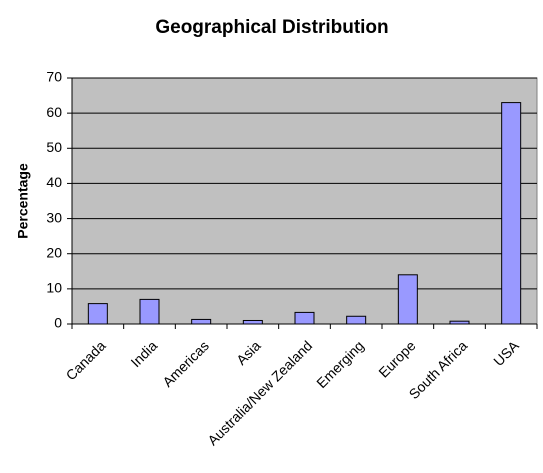 The width and height of the screenshot is (543, 473). I want to click on y-tick-label: 30, so click(54, 217).